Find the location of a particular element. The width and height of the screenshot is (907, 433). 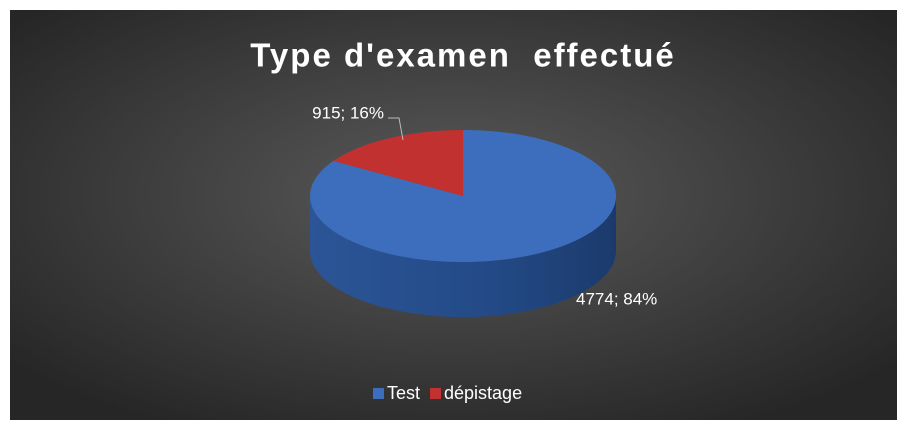

chart-title: Type d'examen effectué is located at coordinates (463, 55).